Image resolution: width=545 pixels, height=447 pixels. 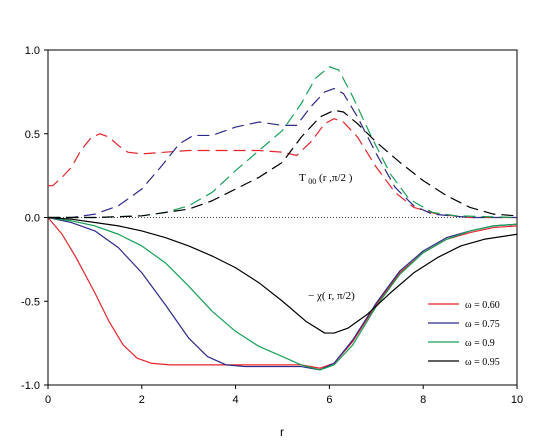 I want to click on y-tick-label: 1.0, so click(x=32, y=51).